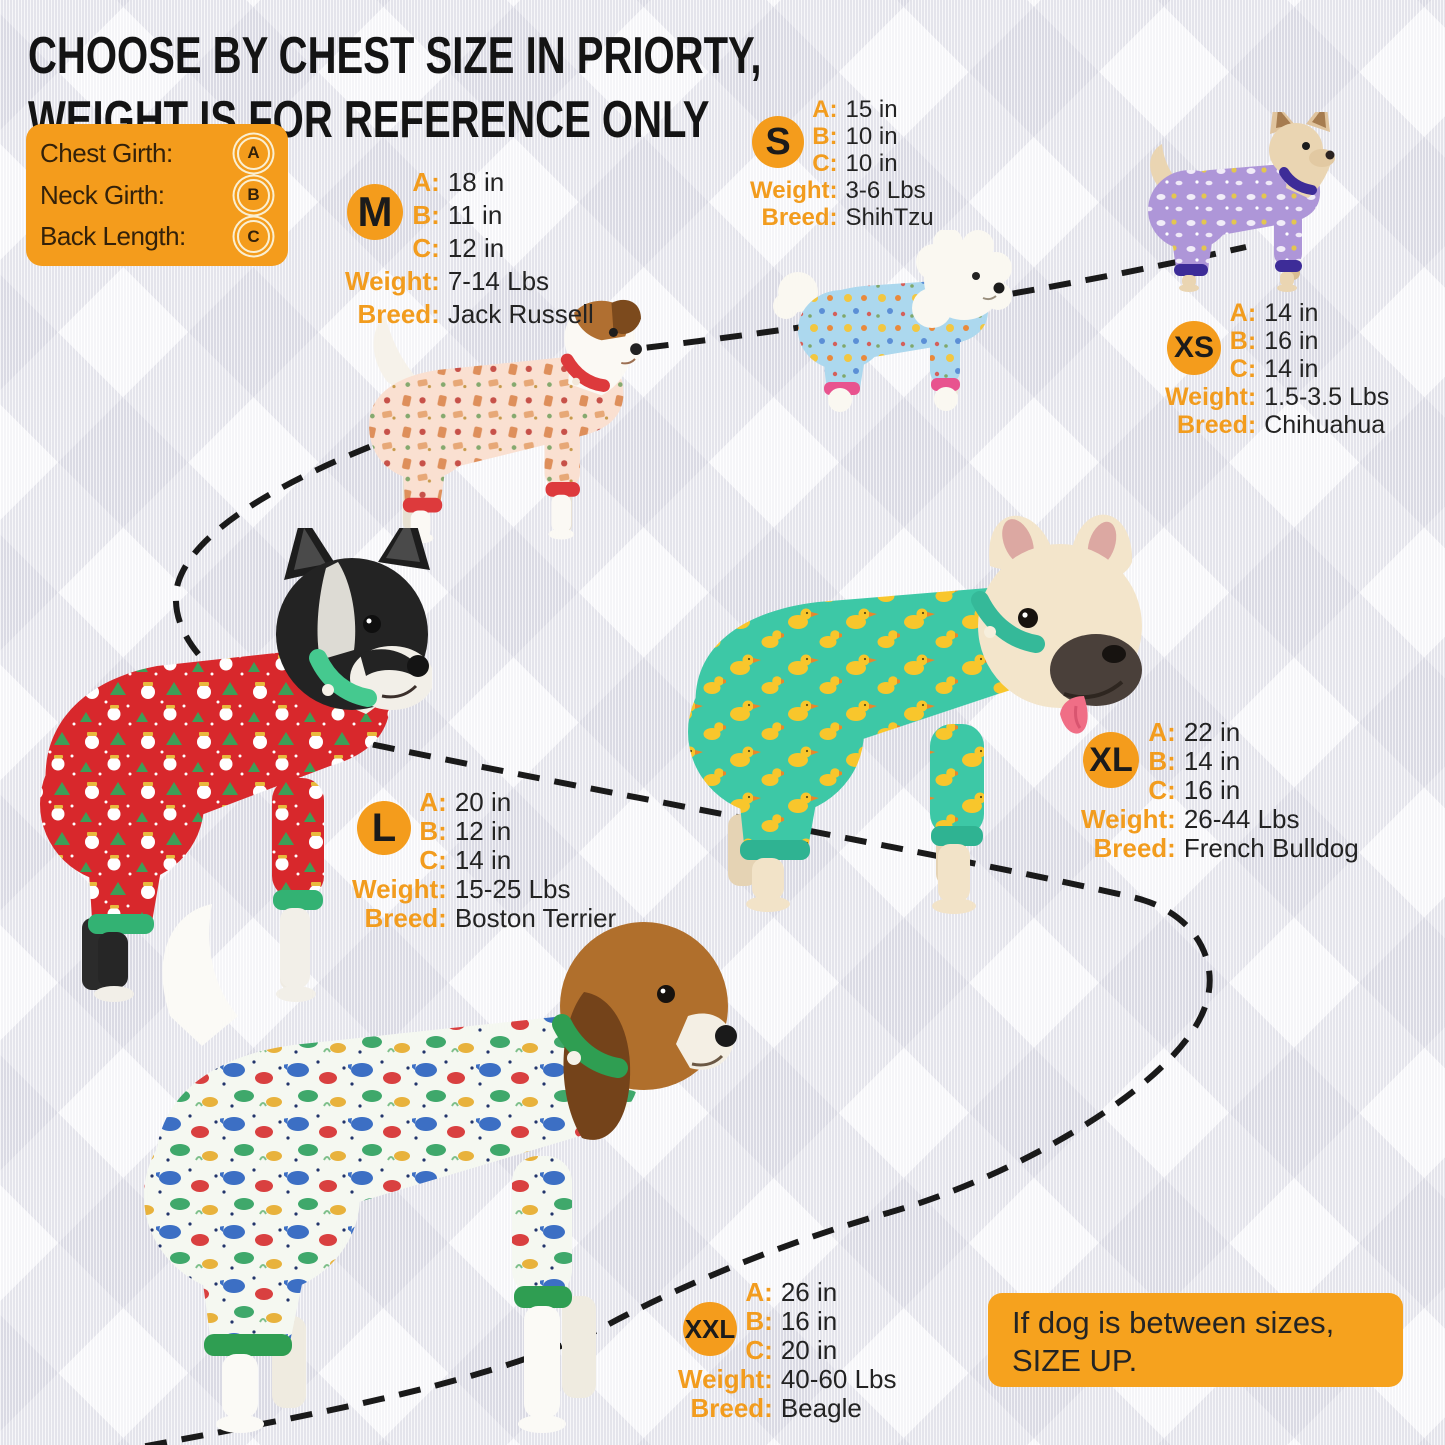 This screenshot has width=1445, height=1445. Describe the element at coordinates (102, 194) in the screenshot. I see `legend-label-neck: Neck Girth:` at that location.